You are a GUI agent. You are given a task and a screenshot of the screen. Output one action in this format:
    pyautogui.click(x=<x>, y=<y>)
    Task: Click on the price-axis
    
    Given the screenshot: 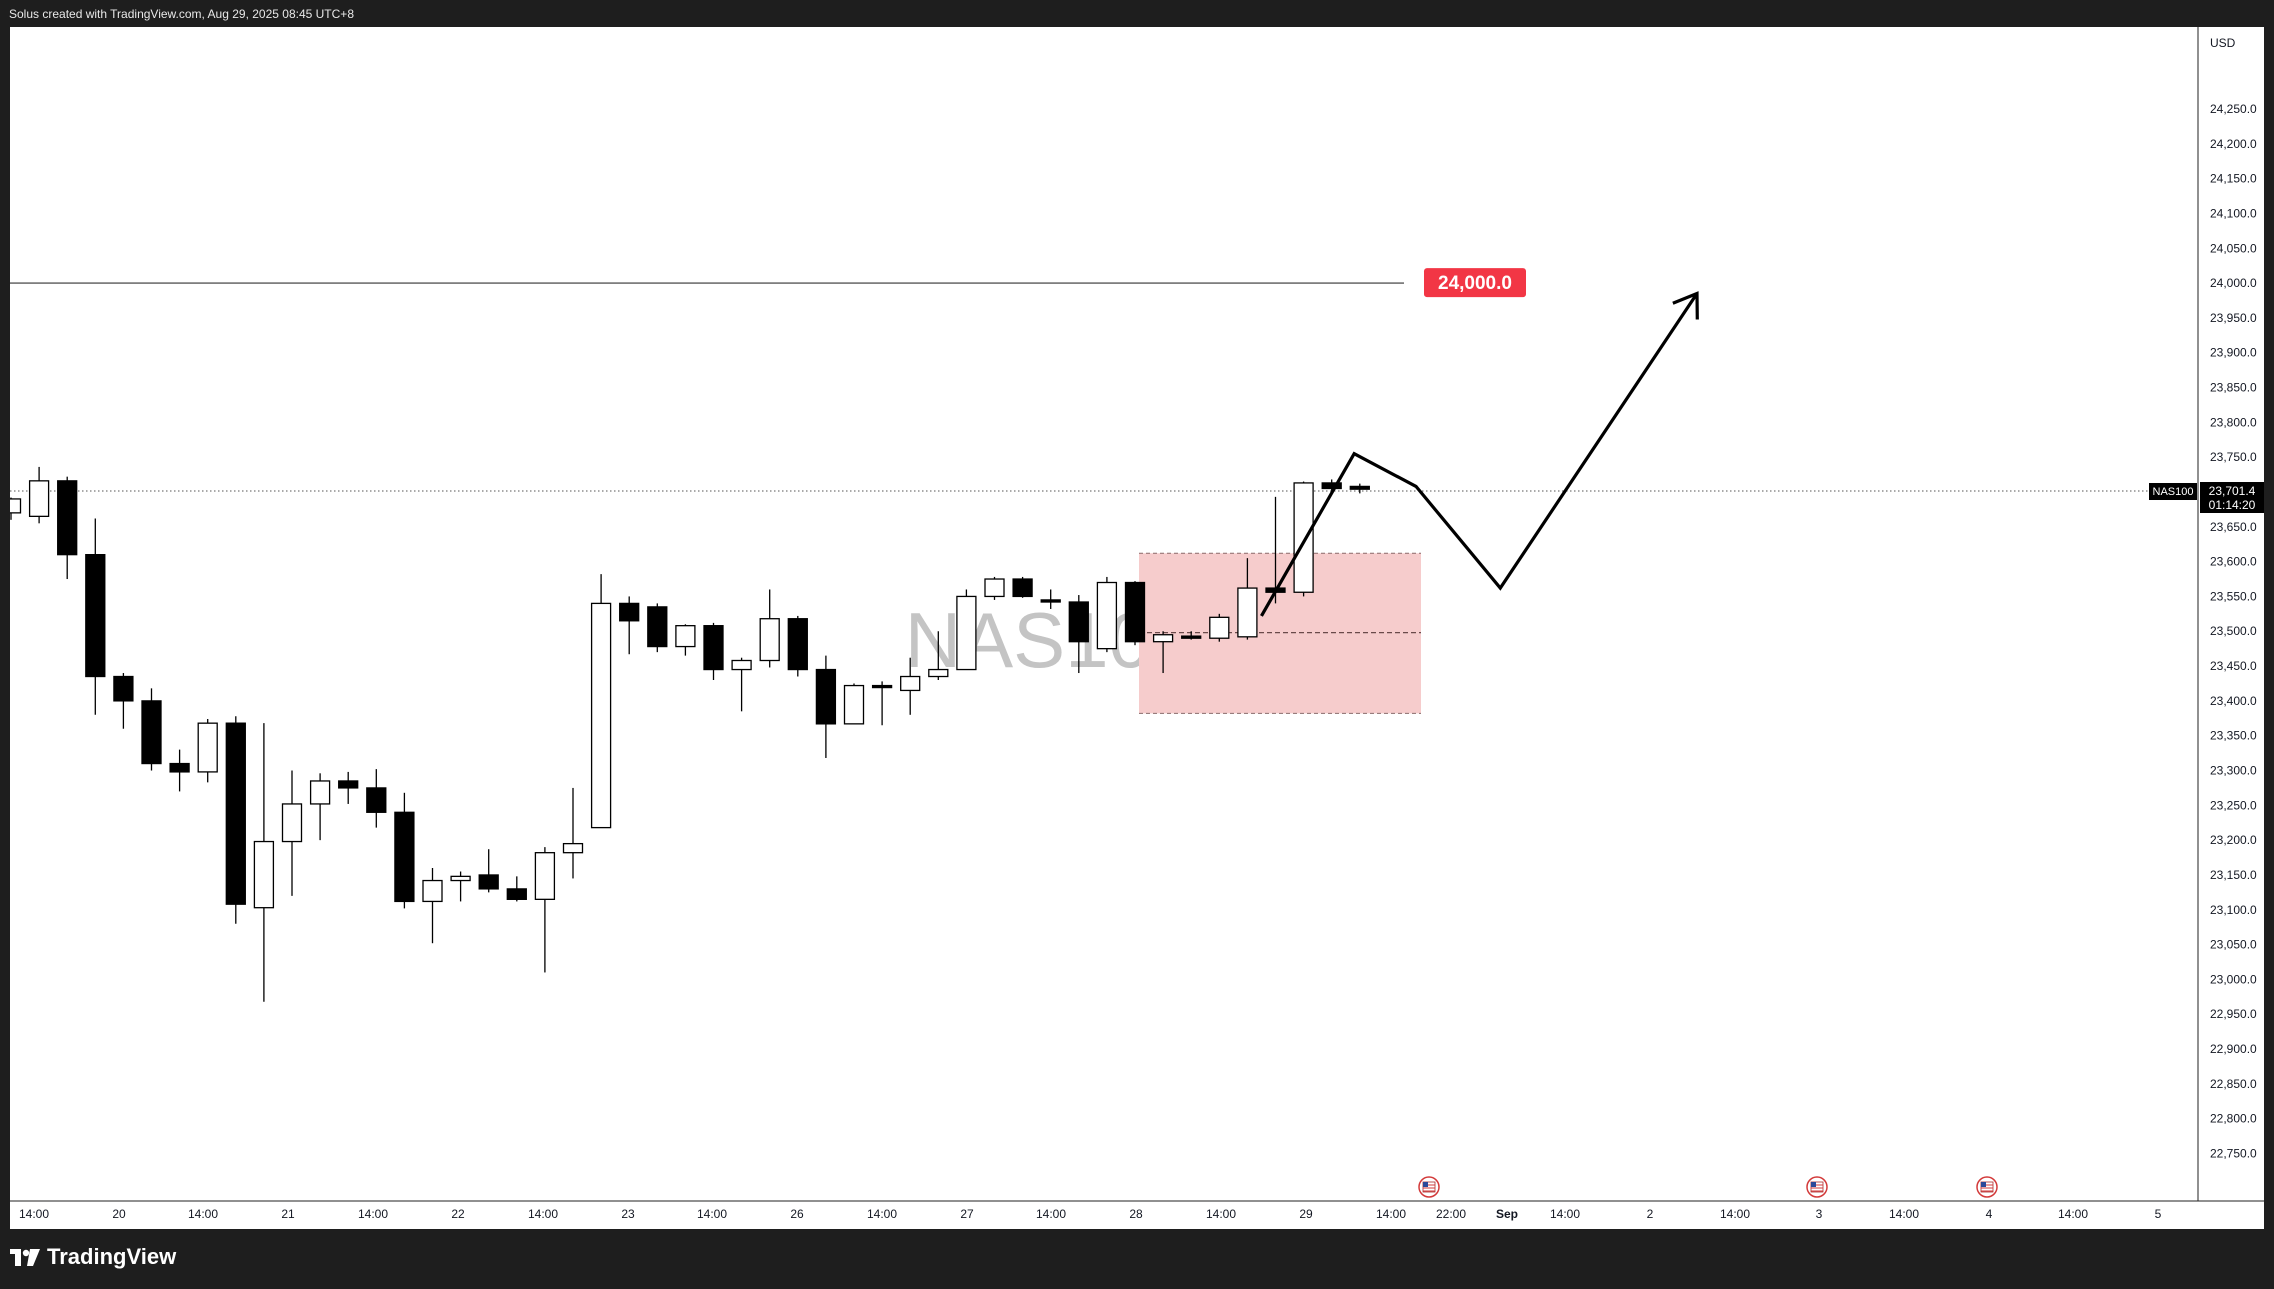 What is the action you would take?
    pyautogui.click(x=2231, y=628)
    